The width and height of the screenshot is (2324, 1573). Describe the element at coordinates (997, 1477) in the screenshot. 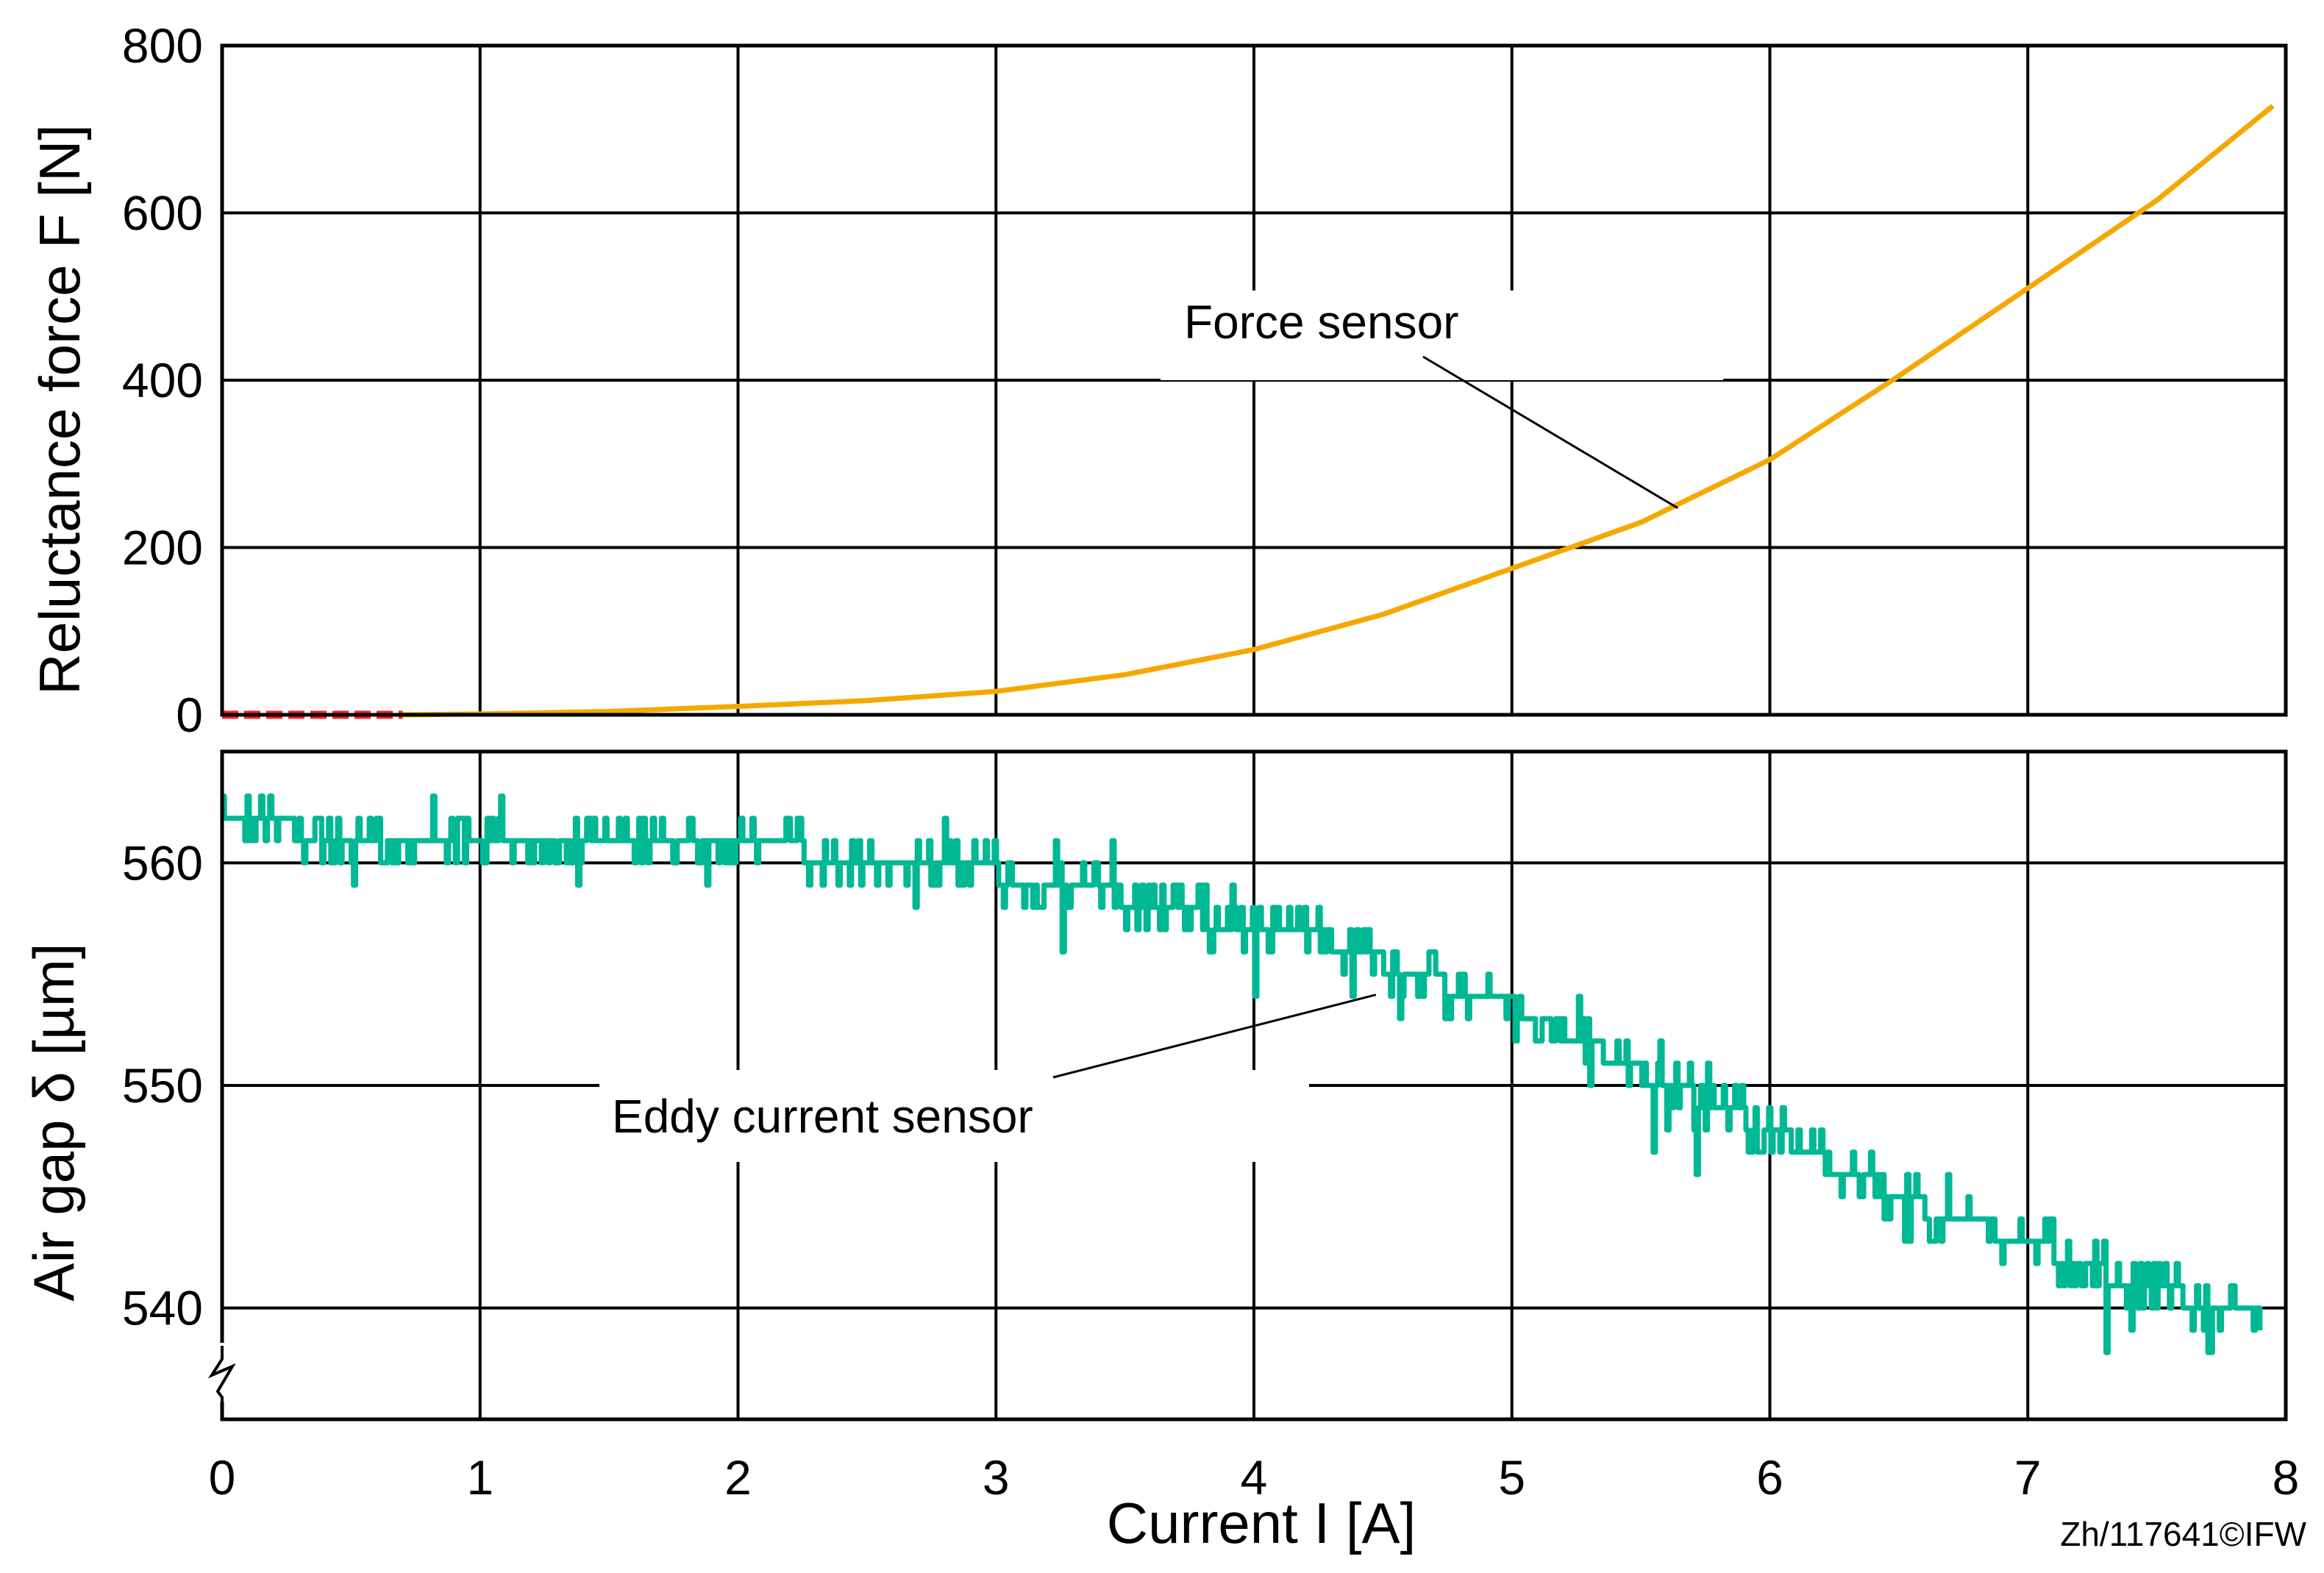

I see `x-tick-label: 3` at that location.